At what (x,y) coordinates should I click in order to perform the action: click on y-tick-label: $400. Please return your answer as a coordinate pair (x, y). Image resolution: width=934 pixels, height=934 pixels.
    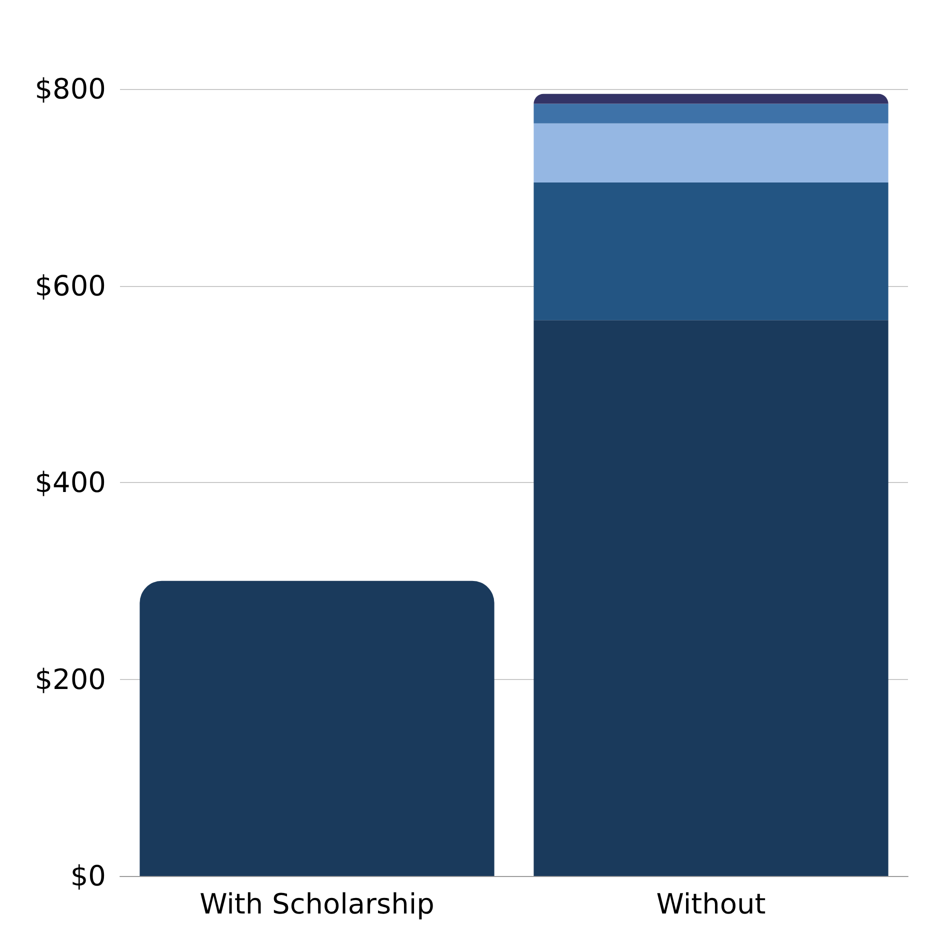
    Looking at the image, I should click on (70, 482).